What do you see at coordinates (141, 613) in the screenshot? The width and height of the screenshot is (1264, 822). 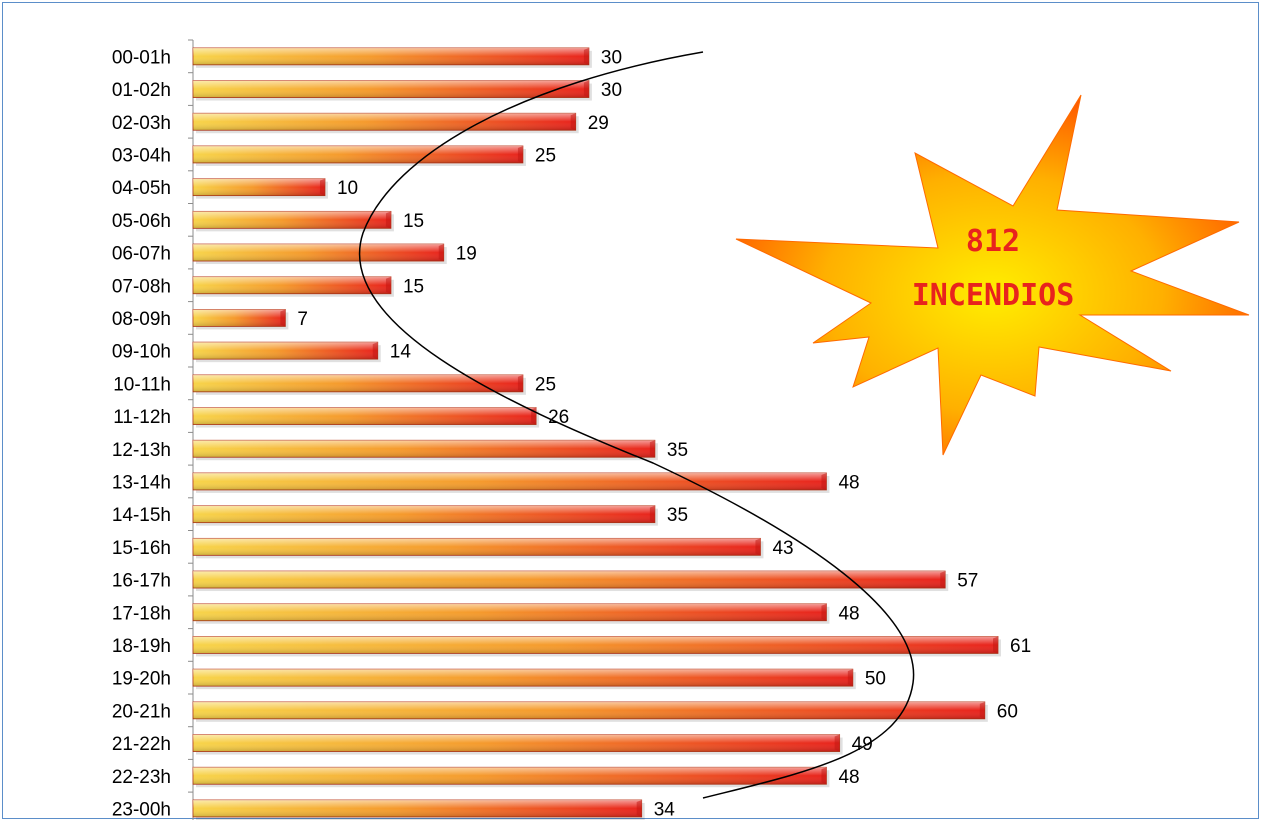 I see `category-label: 17-18h` at bounding box center [141, 613].